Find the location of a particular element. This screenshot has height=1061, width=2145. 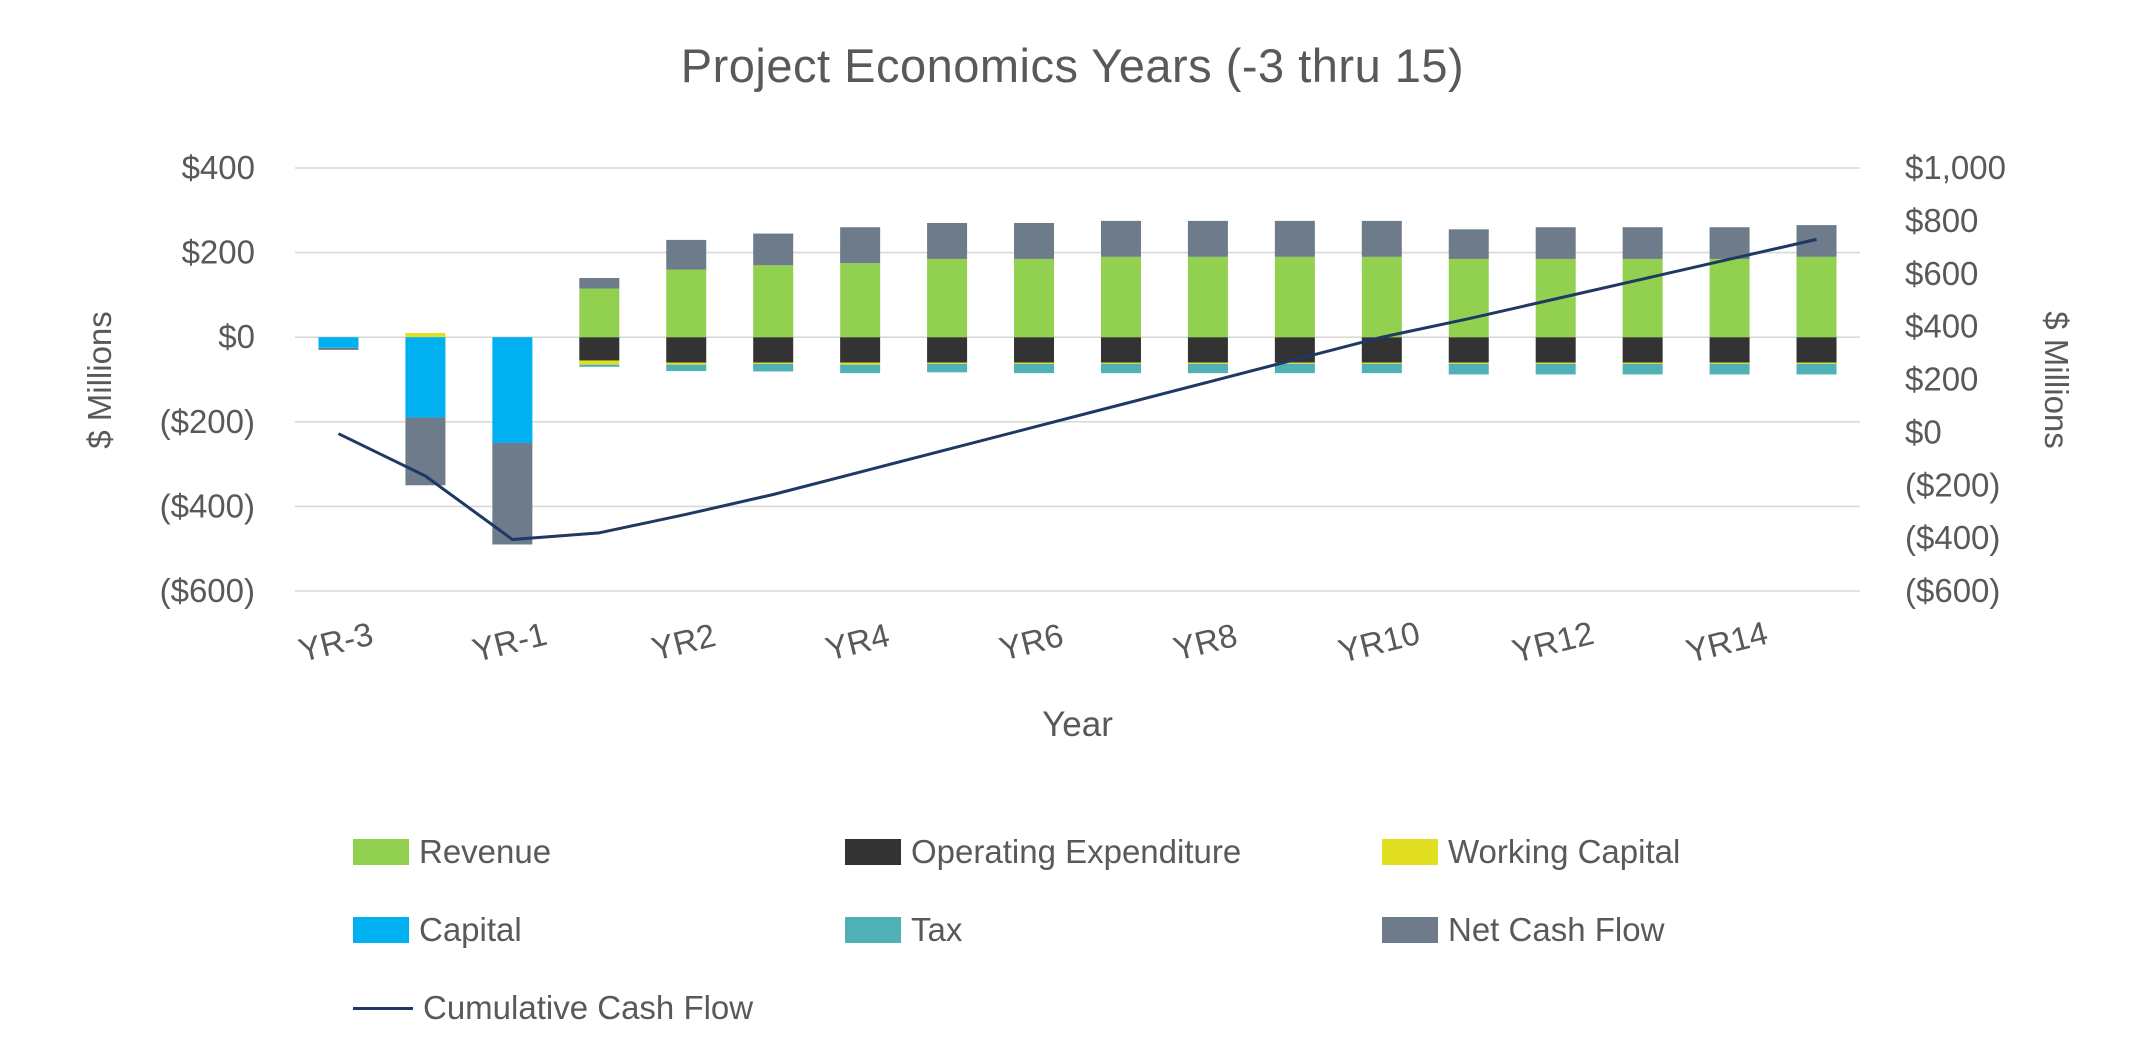

x-axis-tick-label: YR12 is located at coordinates (1552, 642).